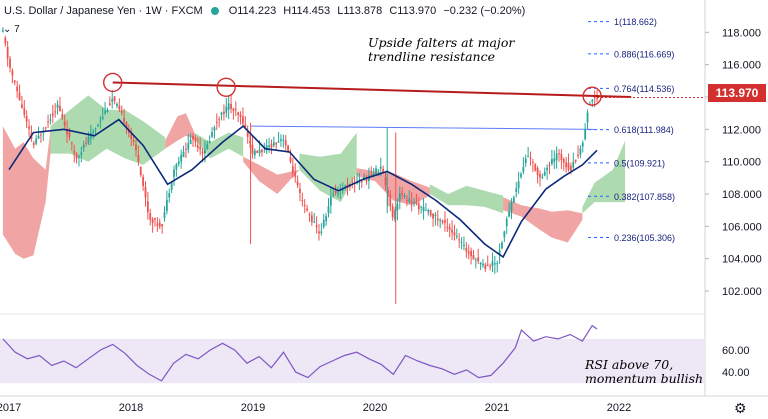  I want to click on rsi-band, so click(352, 361).